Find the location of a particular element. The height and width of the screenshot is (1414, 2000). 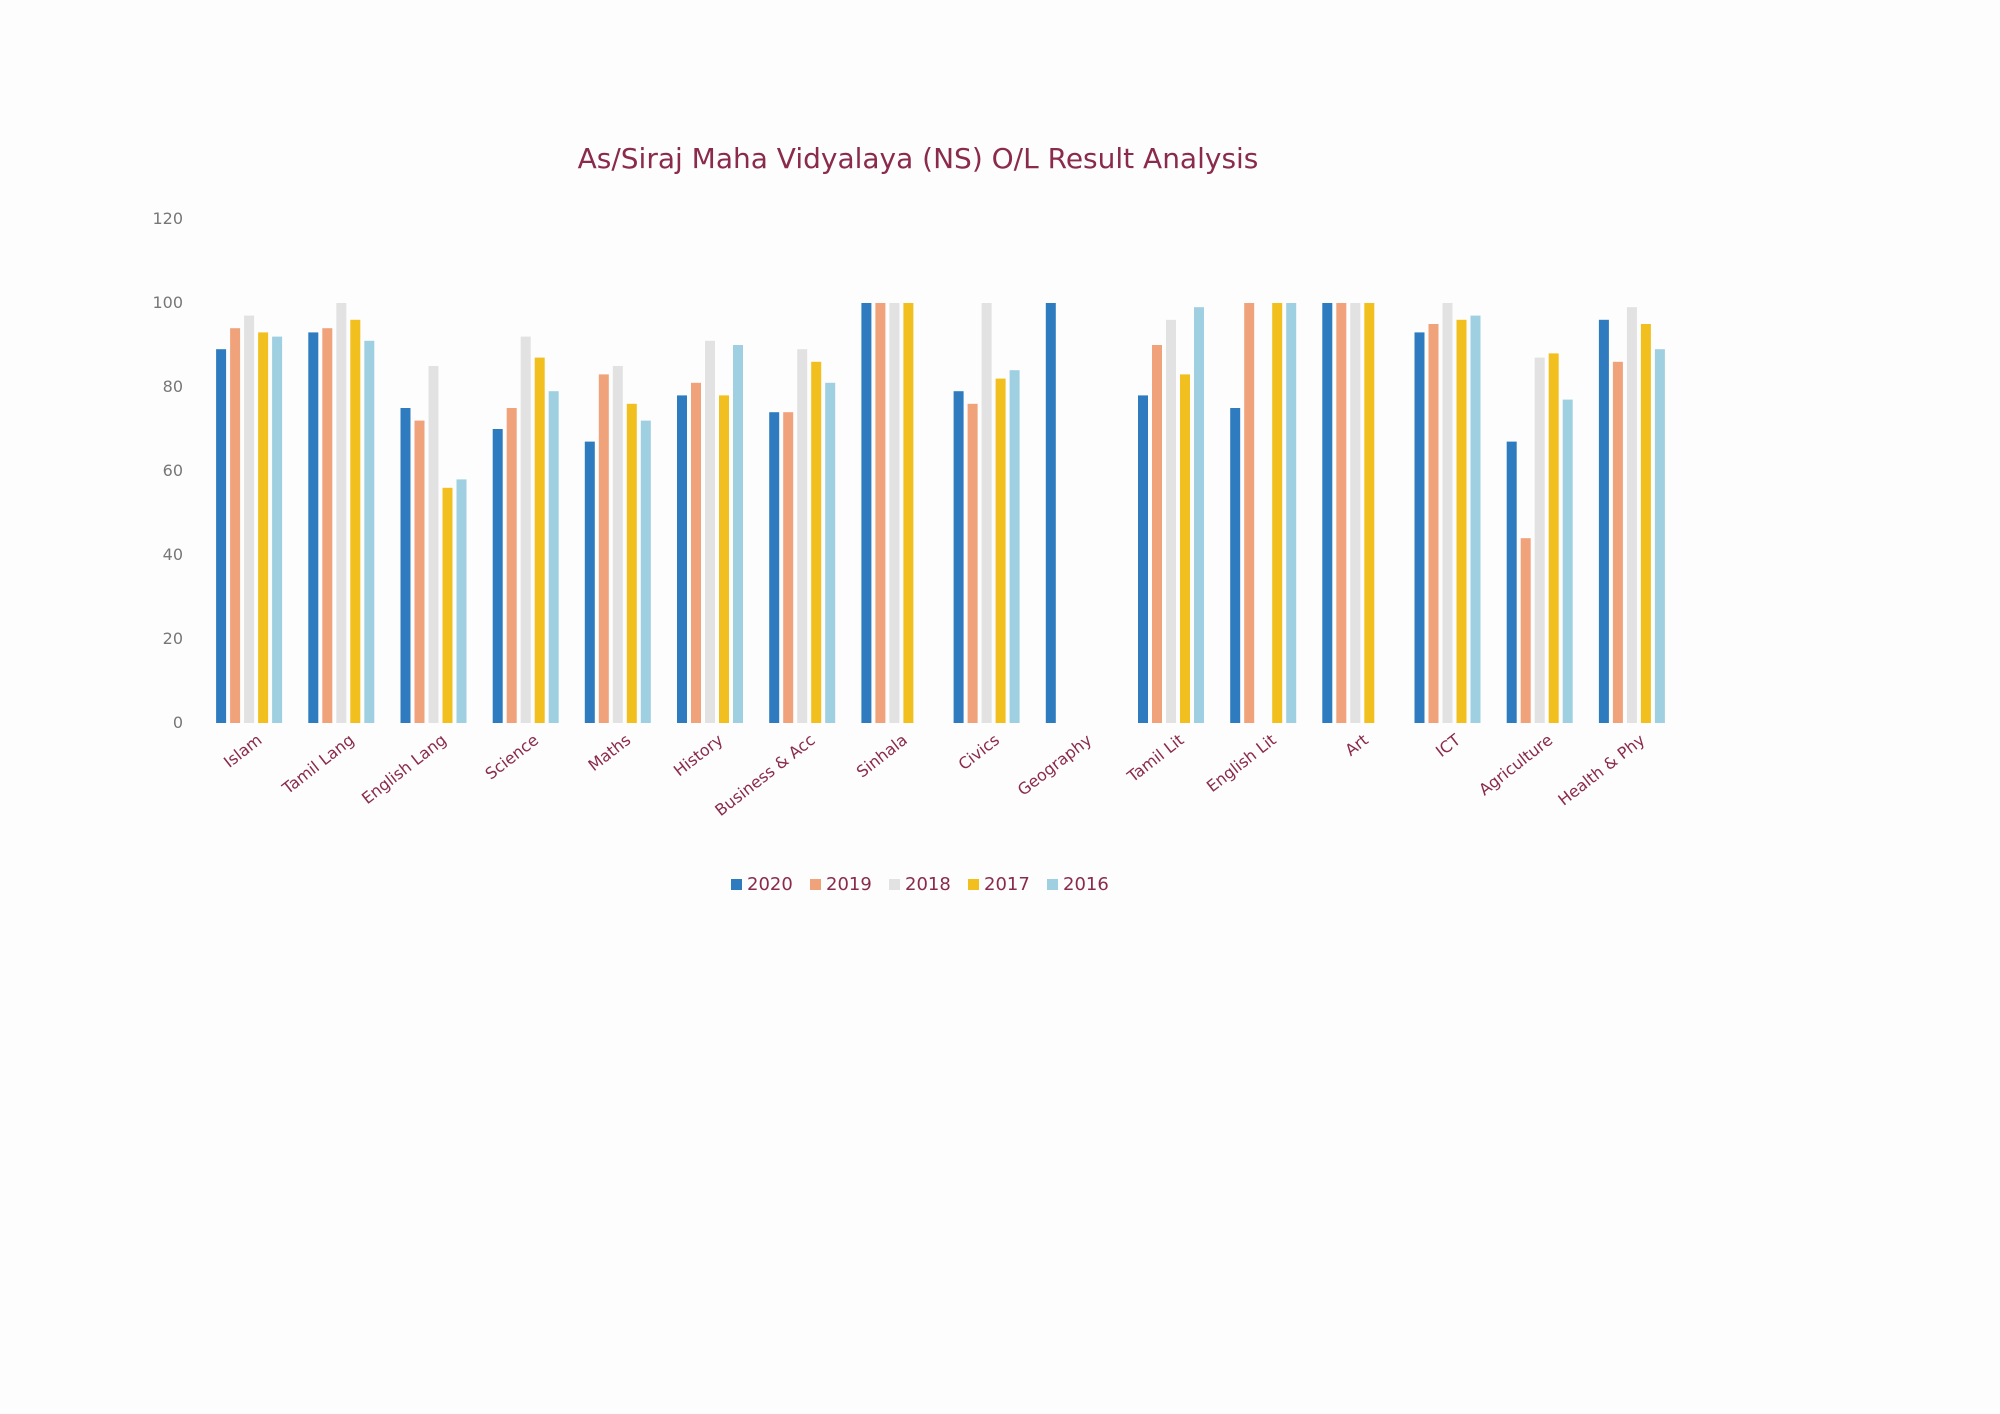

y-tick-label: 80 is located at coordinates (173, 386).